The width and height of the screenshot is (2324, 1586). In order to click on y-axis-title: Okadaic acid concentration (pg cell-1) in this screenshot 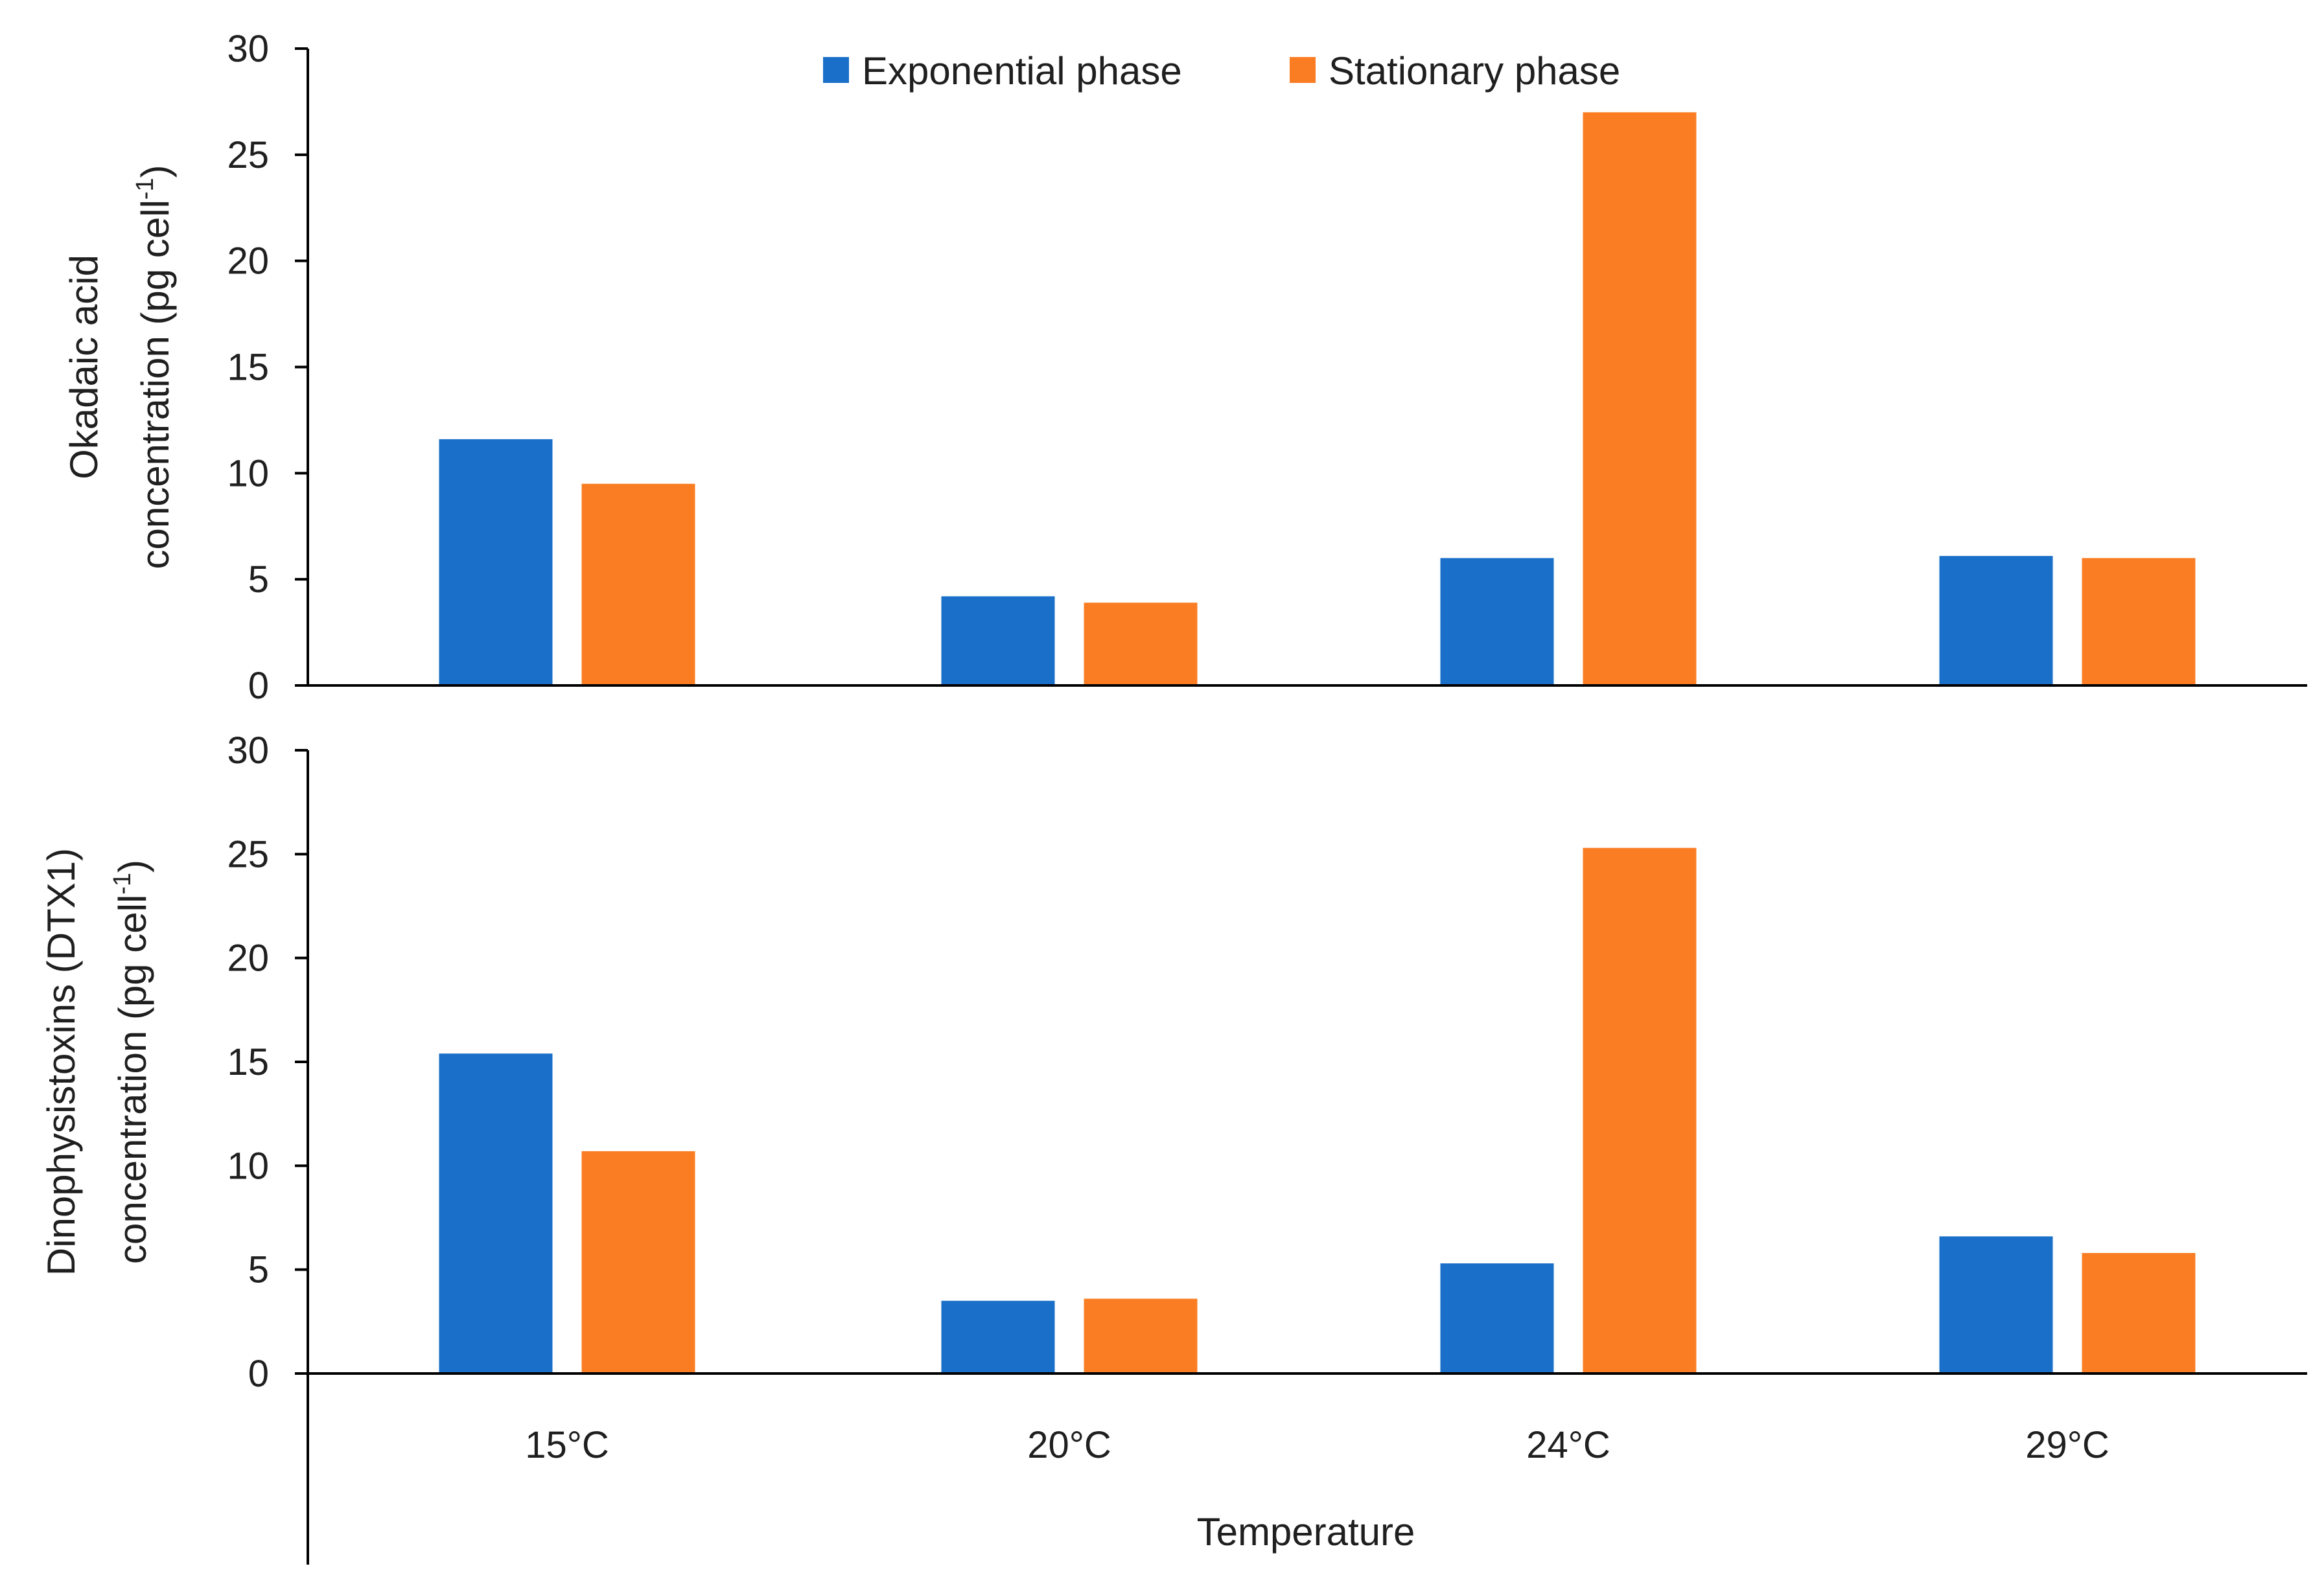, I will do `click(119, 367)`.